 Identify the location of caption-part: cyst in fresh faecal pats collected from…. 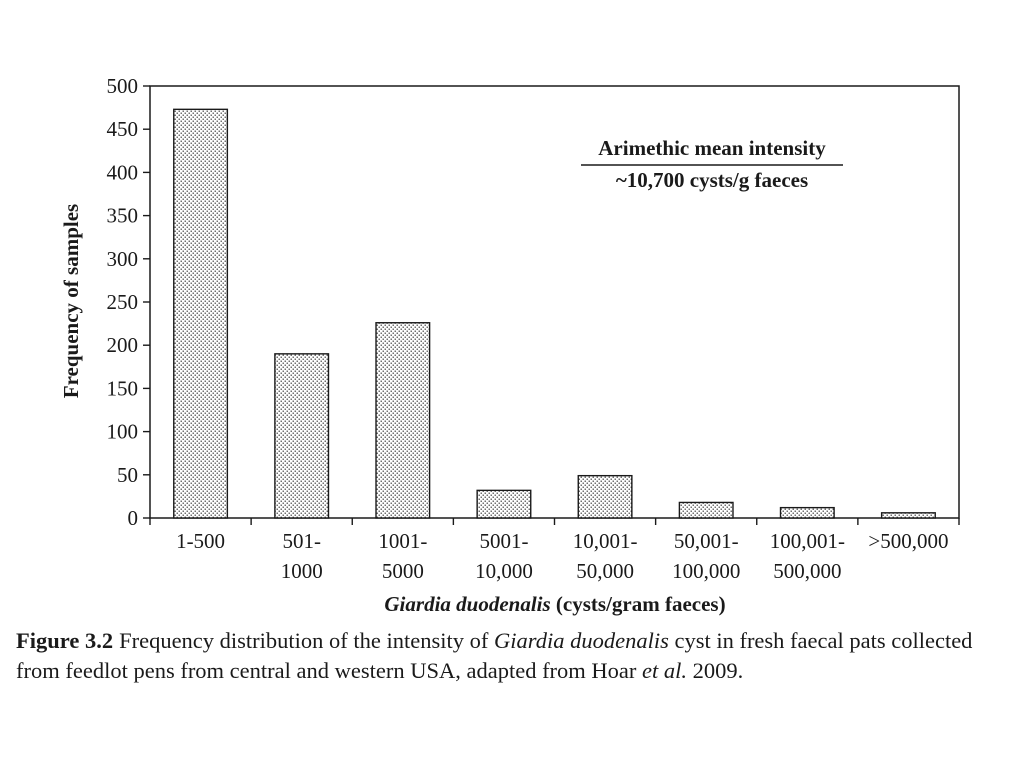
(494, 655).